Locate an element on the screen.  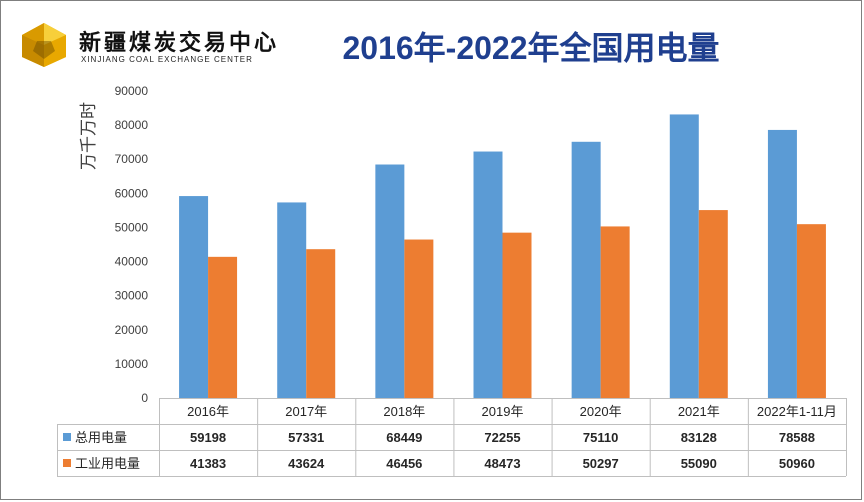
y-tick-label: 60000 is located at coordinates (132, 193).